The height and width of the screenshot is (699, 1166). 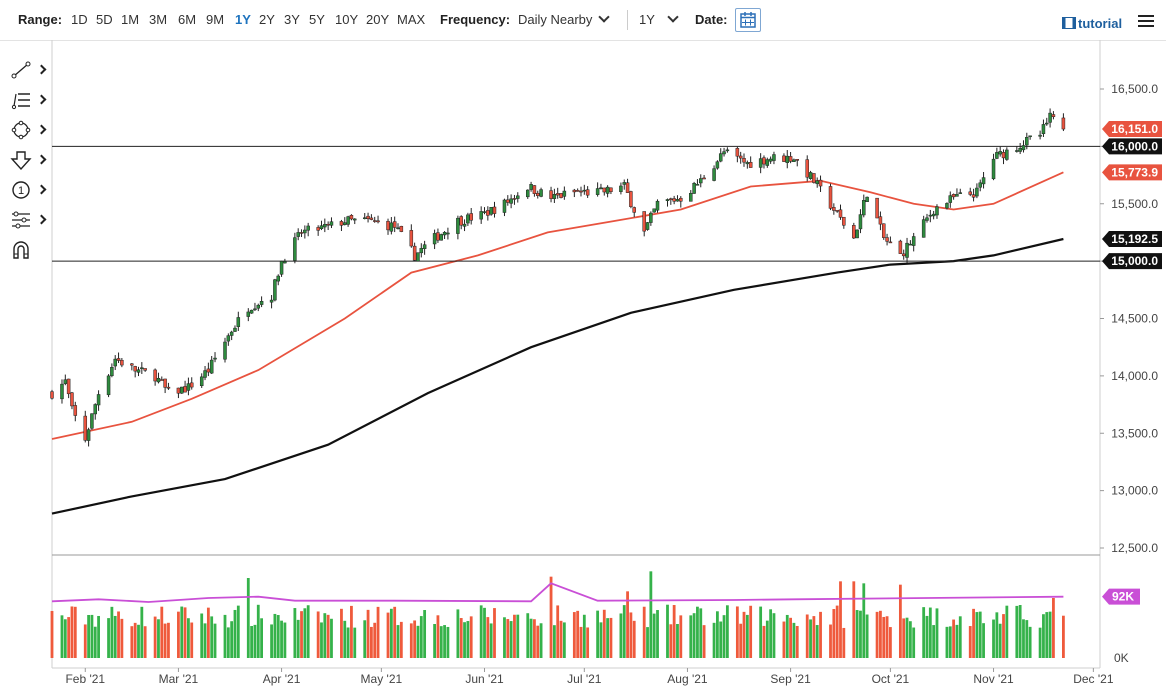 What do you see at coordinates (411, 19) in the screenshot?
I see `range-max-button: MAX` at bounding box center [411, 19].